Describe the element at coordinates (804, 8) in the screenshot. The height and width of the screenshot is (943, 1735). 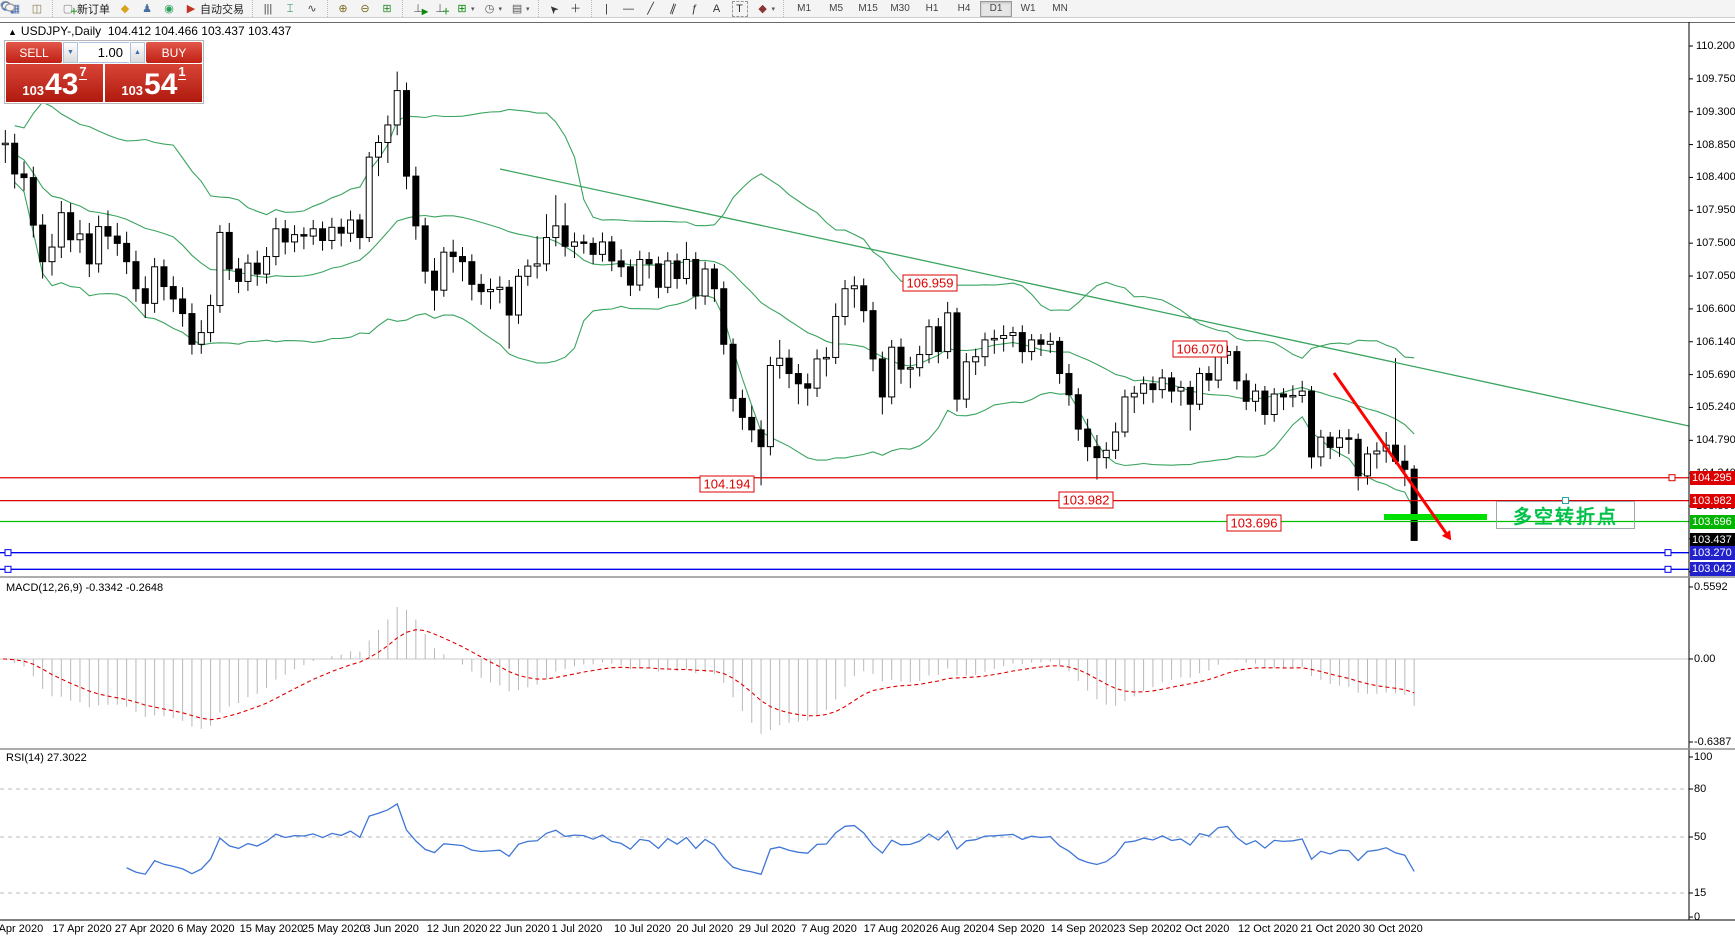
I see `timeframe-m1-button: M1` at that location.